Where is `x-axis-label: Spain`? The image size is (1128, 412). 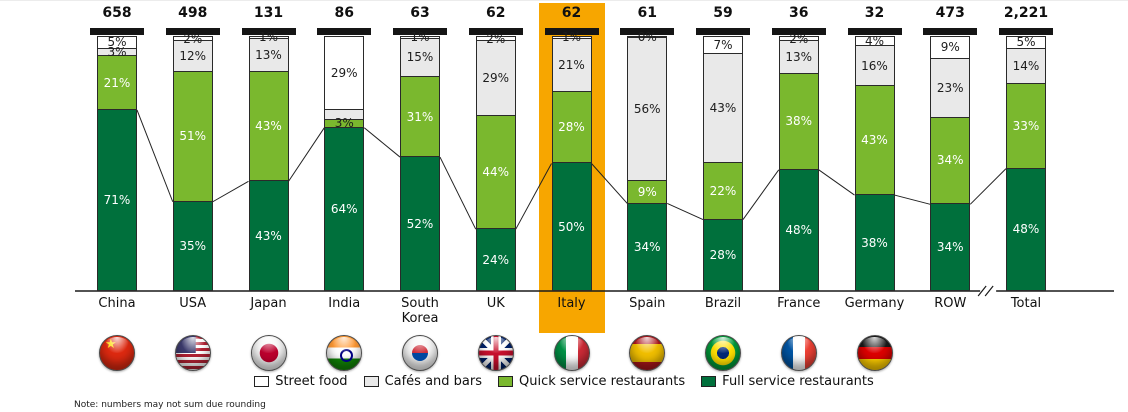 x-axis-label: Spain is located at coordinates (647, 303).